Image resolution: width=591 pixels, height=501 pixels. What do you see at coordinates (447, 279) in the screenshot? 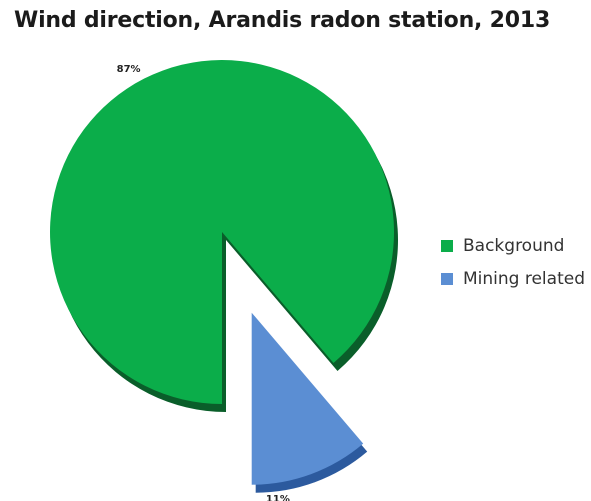
I see `legend-swatch-mining-related` at bounding box center [447, 279].